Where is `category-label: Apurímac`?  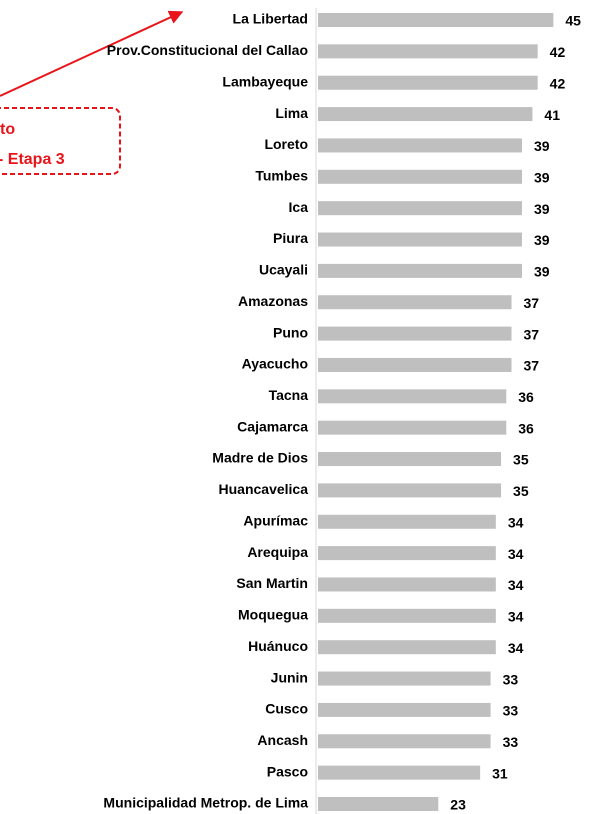 category-label: Apurímac is located at coordinates (275, 520).